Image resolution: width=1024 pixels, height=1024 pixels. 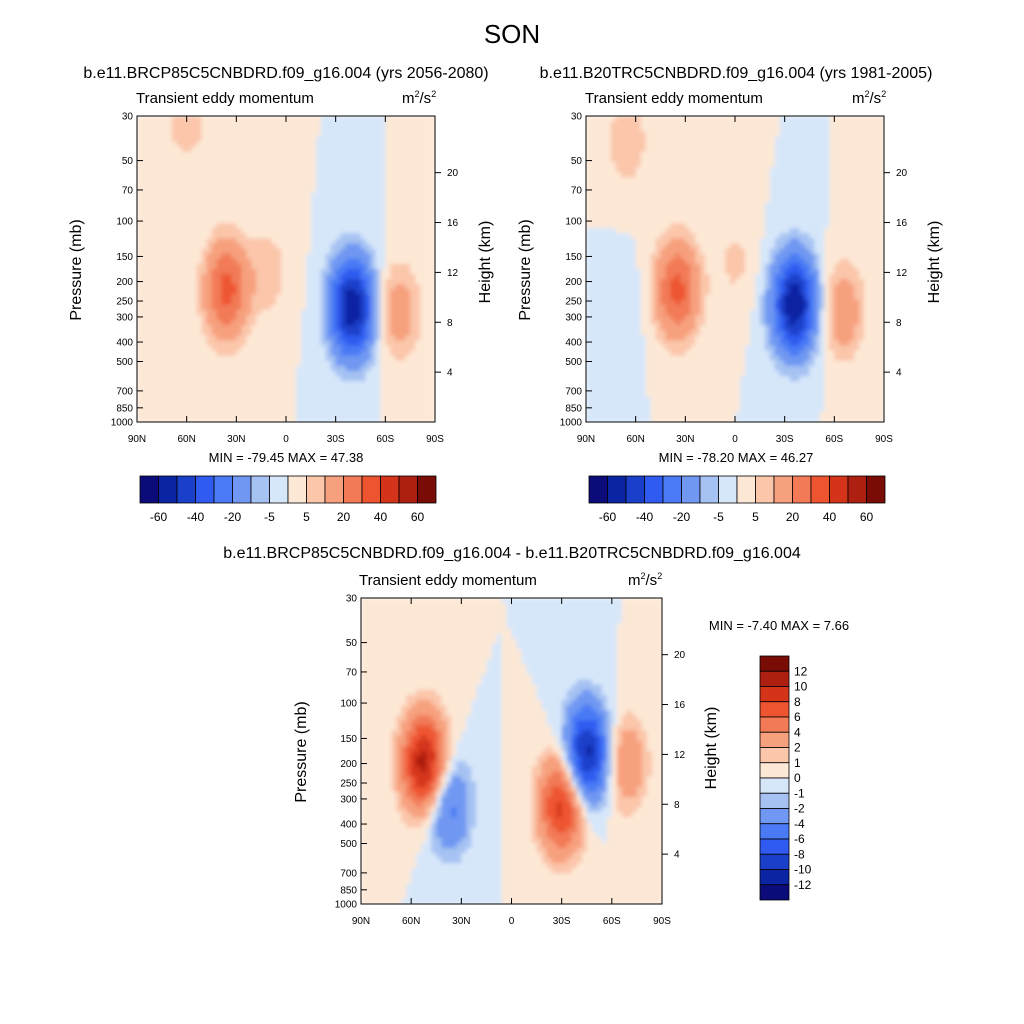 I want to click on panel-right-quantity-label: Transient eddy momentum, so click(x=674, y=98).